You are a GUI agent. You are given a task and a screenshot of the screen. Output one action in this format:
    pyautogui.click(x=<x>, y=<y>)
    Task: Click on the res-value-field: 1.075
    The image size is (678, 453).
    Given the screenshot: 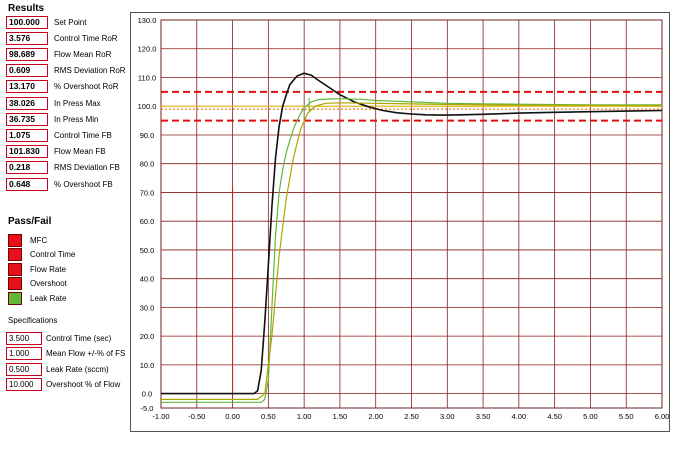 What is the action you would take?
    pyautogui.click(x=27, y=135)
    